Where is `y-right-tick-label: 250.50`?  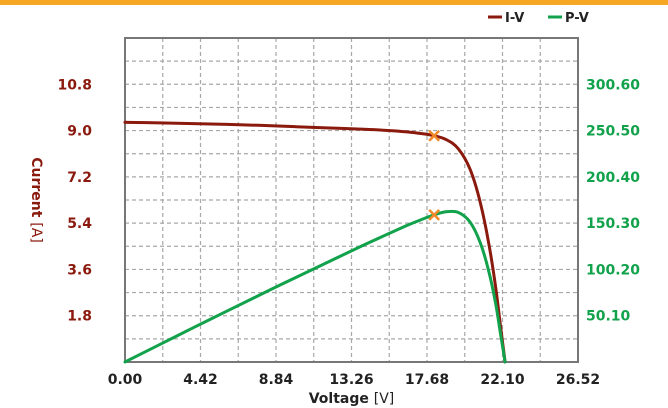
y-right-tick-label: 250.50 is located at coordinates (613, 132).